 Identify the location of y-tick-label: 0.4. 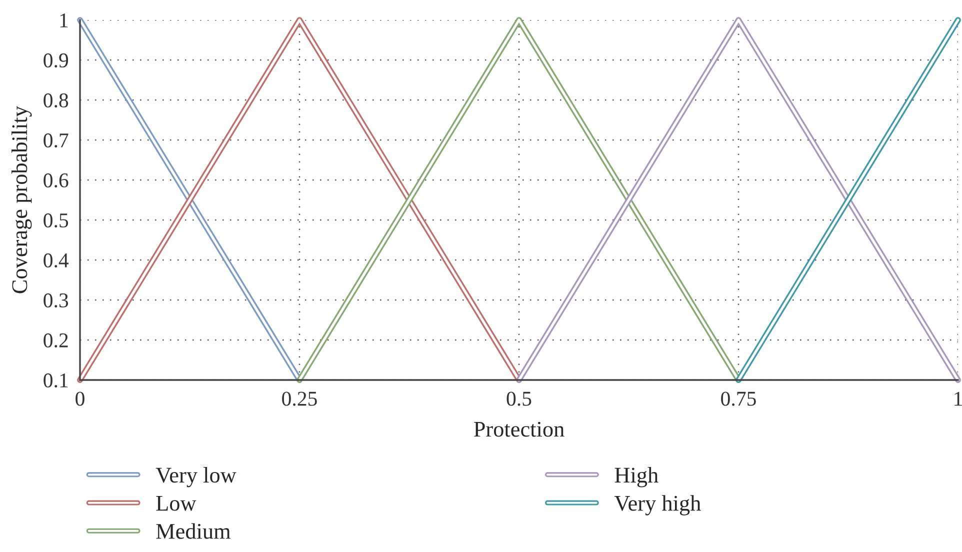
(56, 260).